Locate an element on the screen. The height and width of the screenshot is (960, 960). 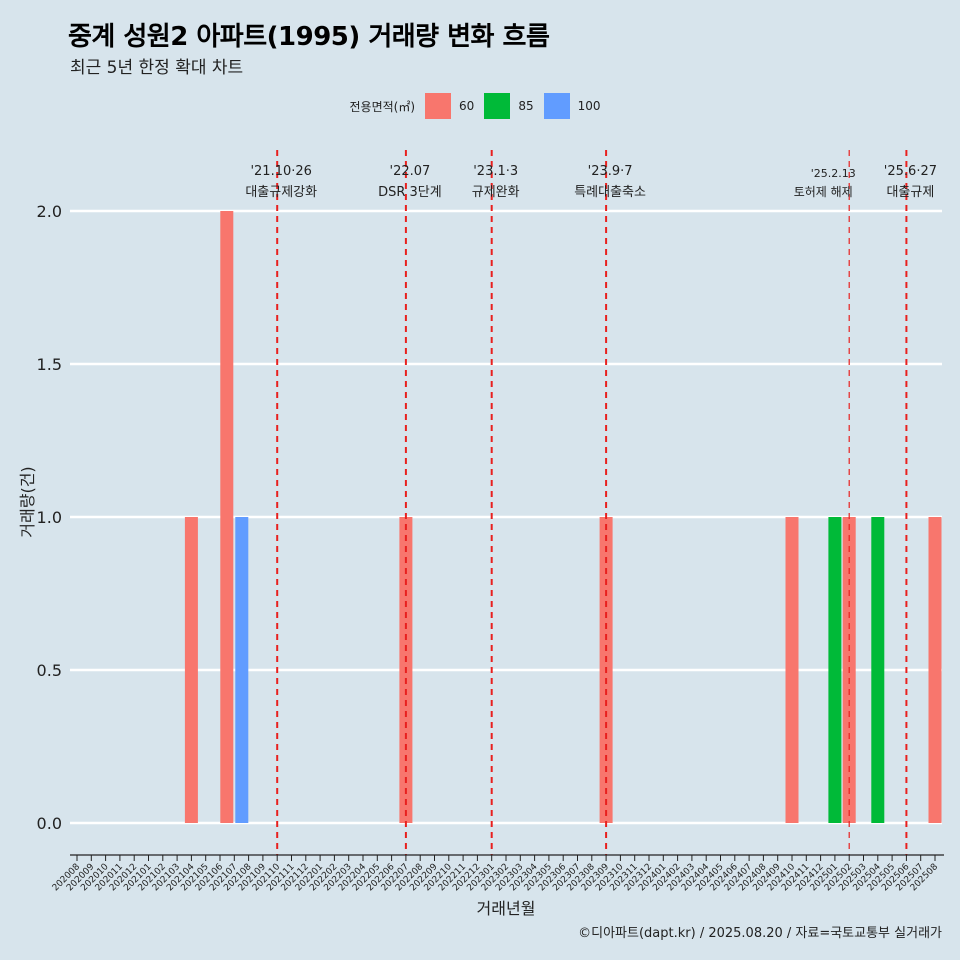
legend-item-60: 60 is located at coordinates (449, 106).